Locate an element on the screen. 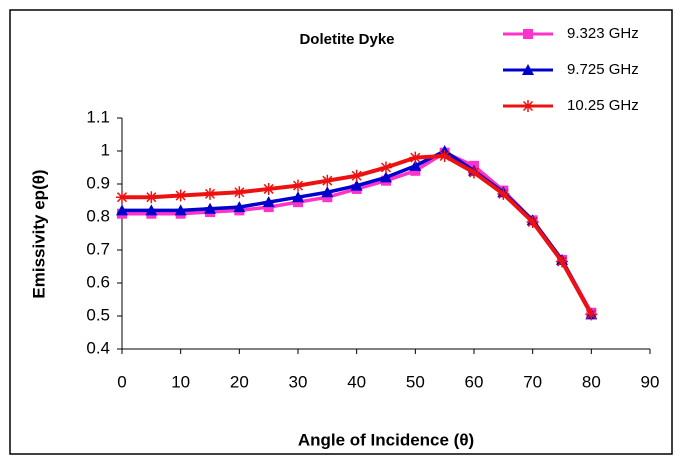  y-tick-label: 1 is located at coordinates (105, 149).